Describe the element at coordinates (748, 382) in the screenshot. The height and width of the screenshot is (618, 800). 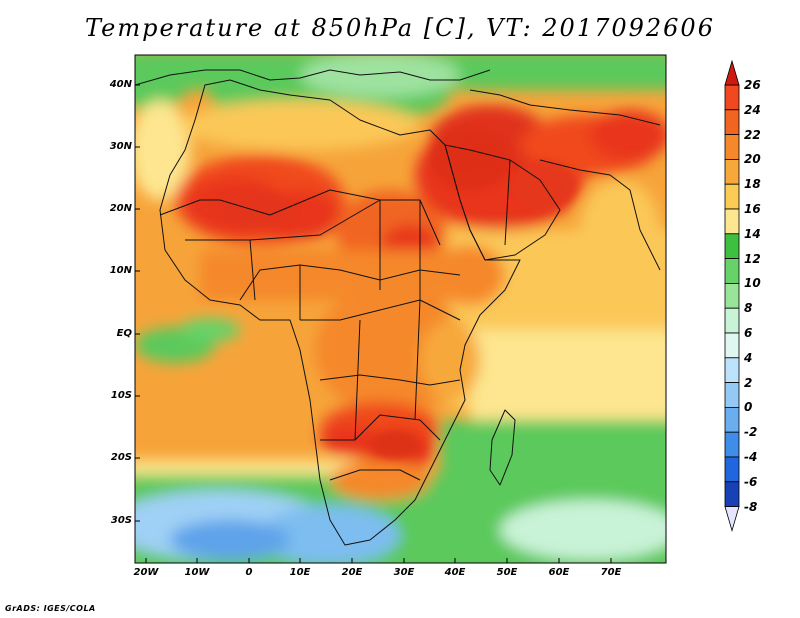
I see `colorbar-label: 2` at that location.